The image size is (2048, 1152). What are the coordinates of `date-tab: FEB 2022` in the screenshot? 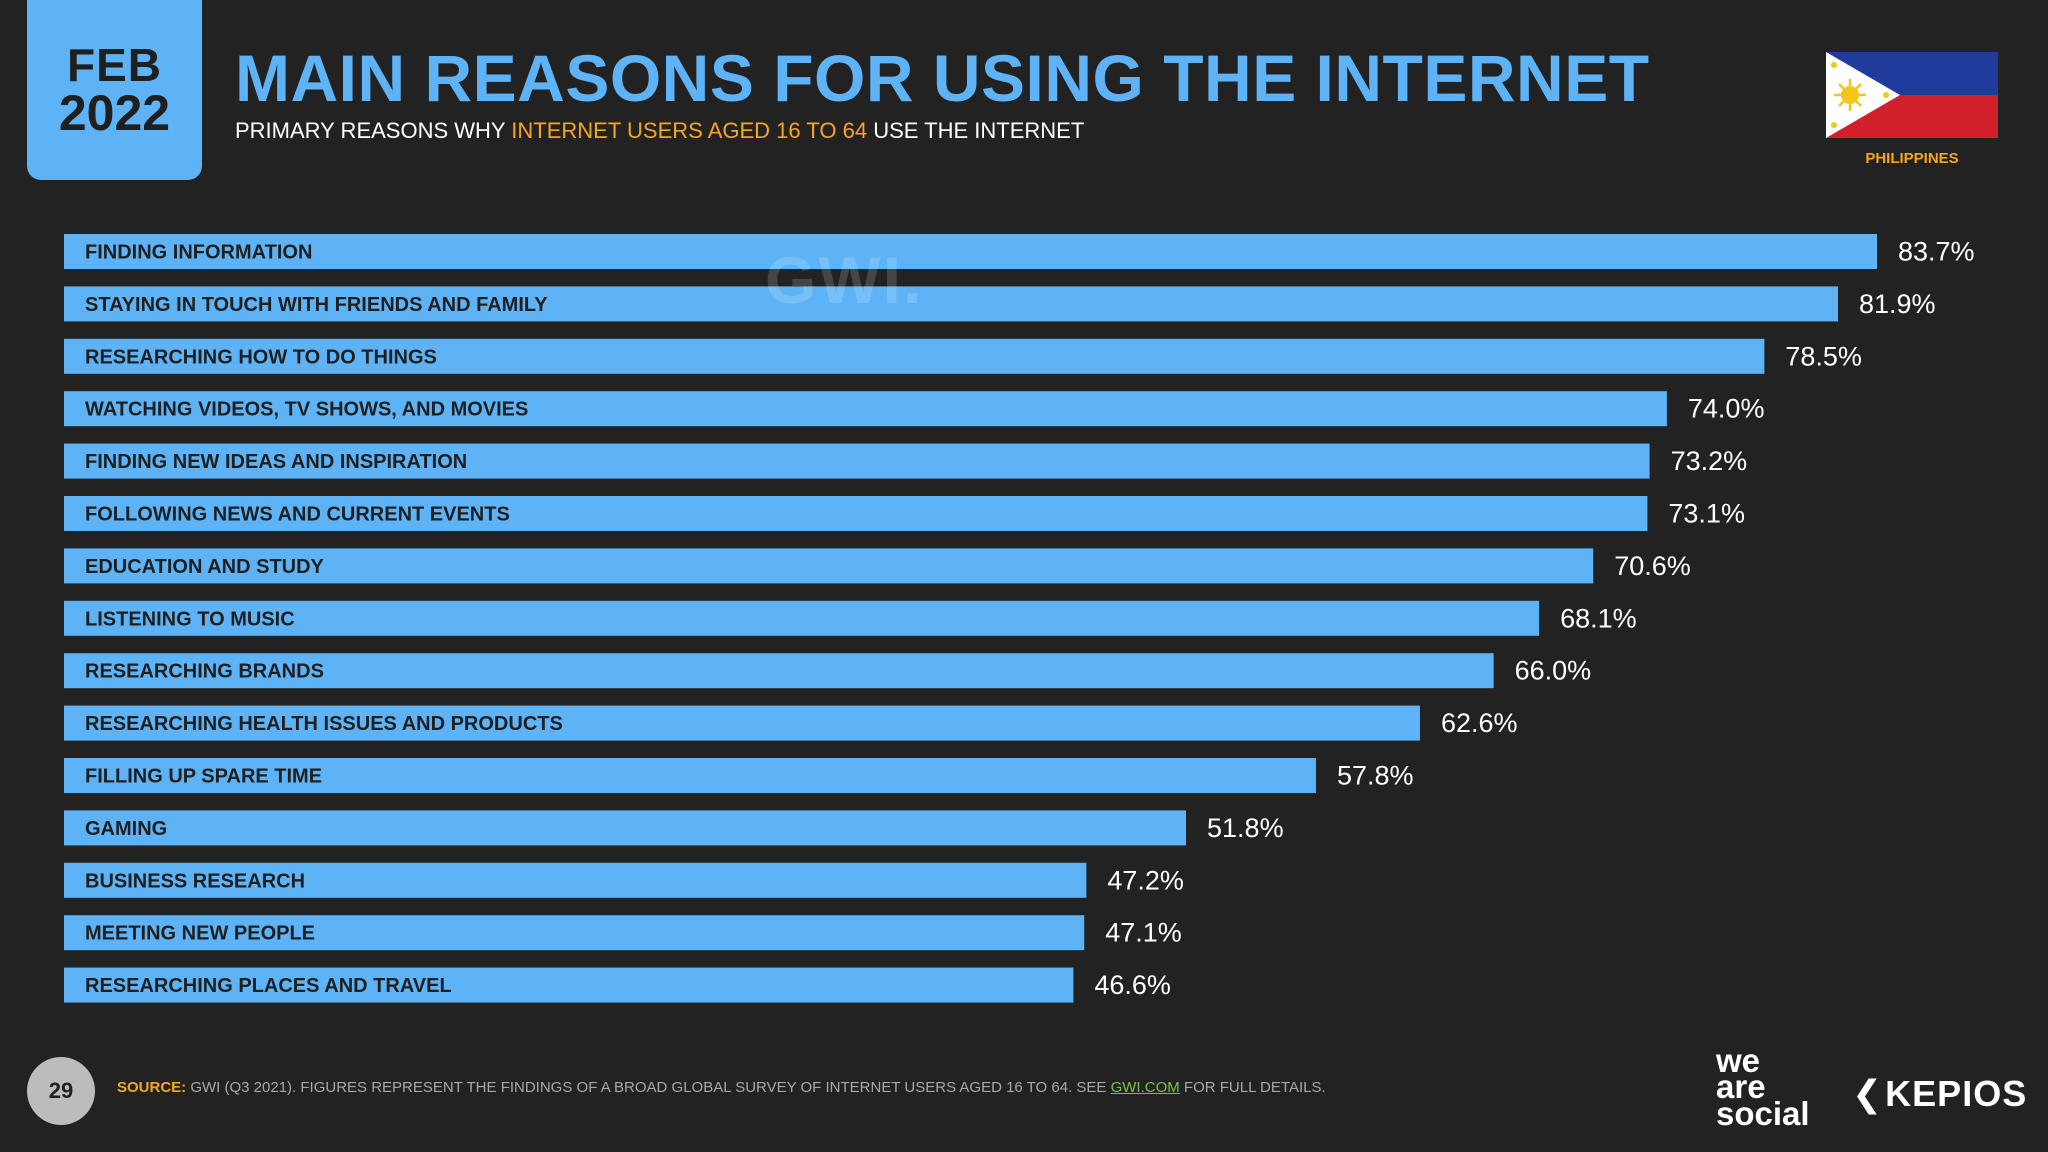 It's located at (114, 90).